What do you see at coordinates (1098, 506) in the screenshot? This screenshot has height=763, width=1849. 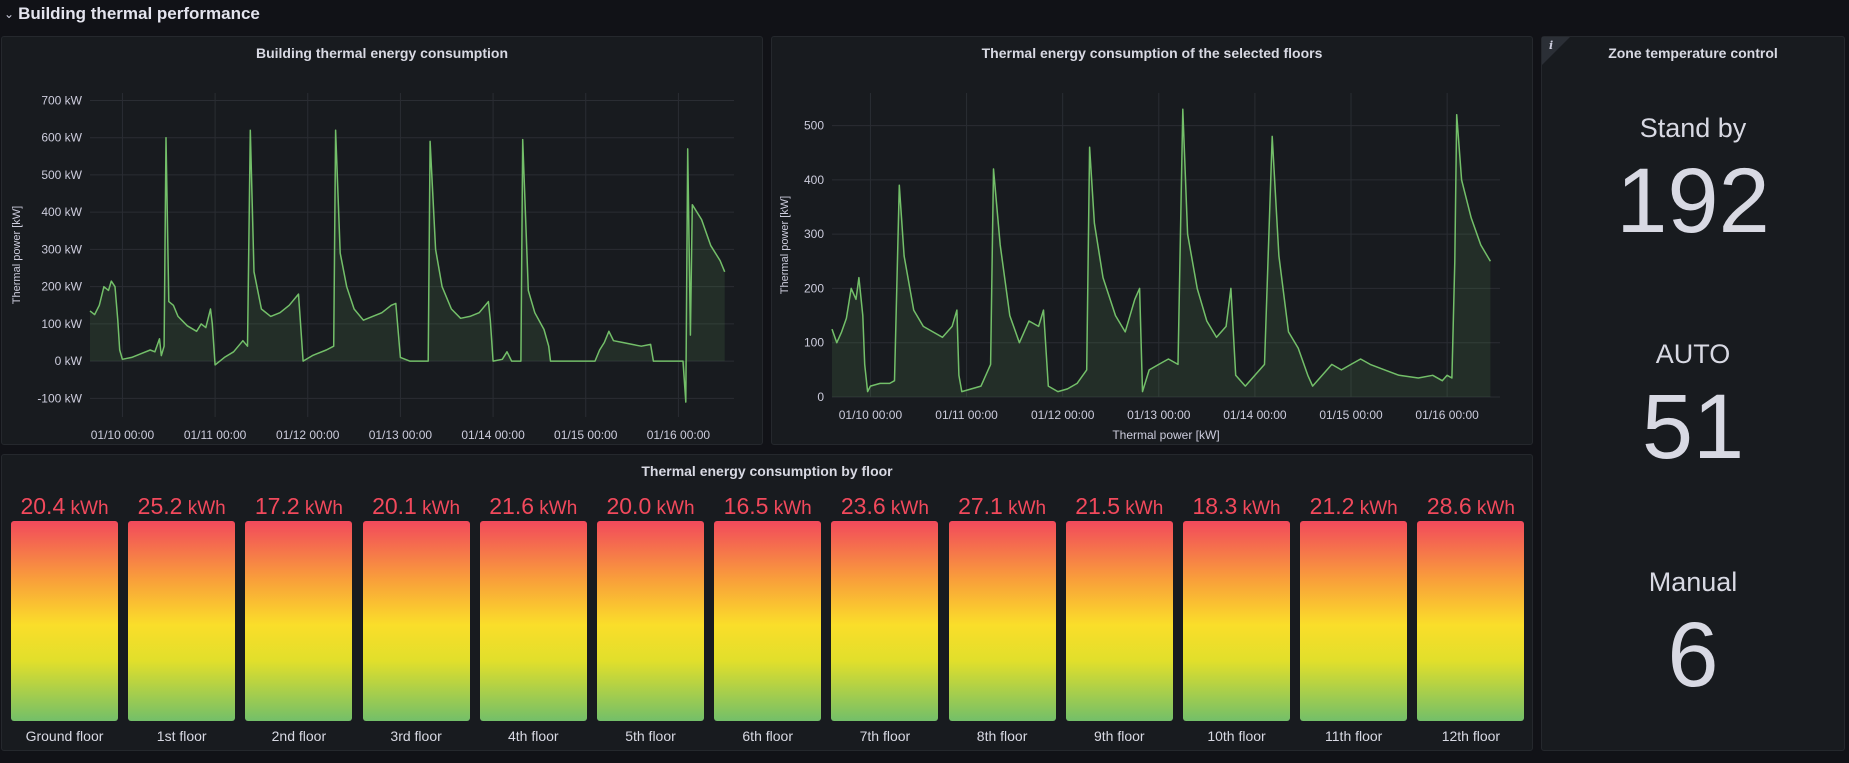 I see `floor-value-number: 21.5` at bounding box center [1098, 506].